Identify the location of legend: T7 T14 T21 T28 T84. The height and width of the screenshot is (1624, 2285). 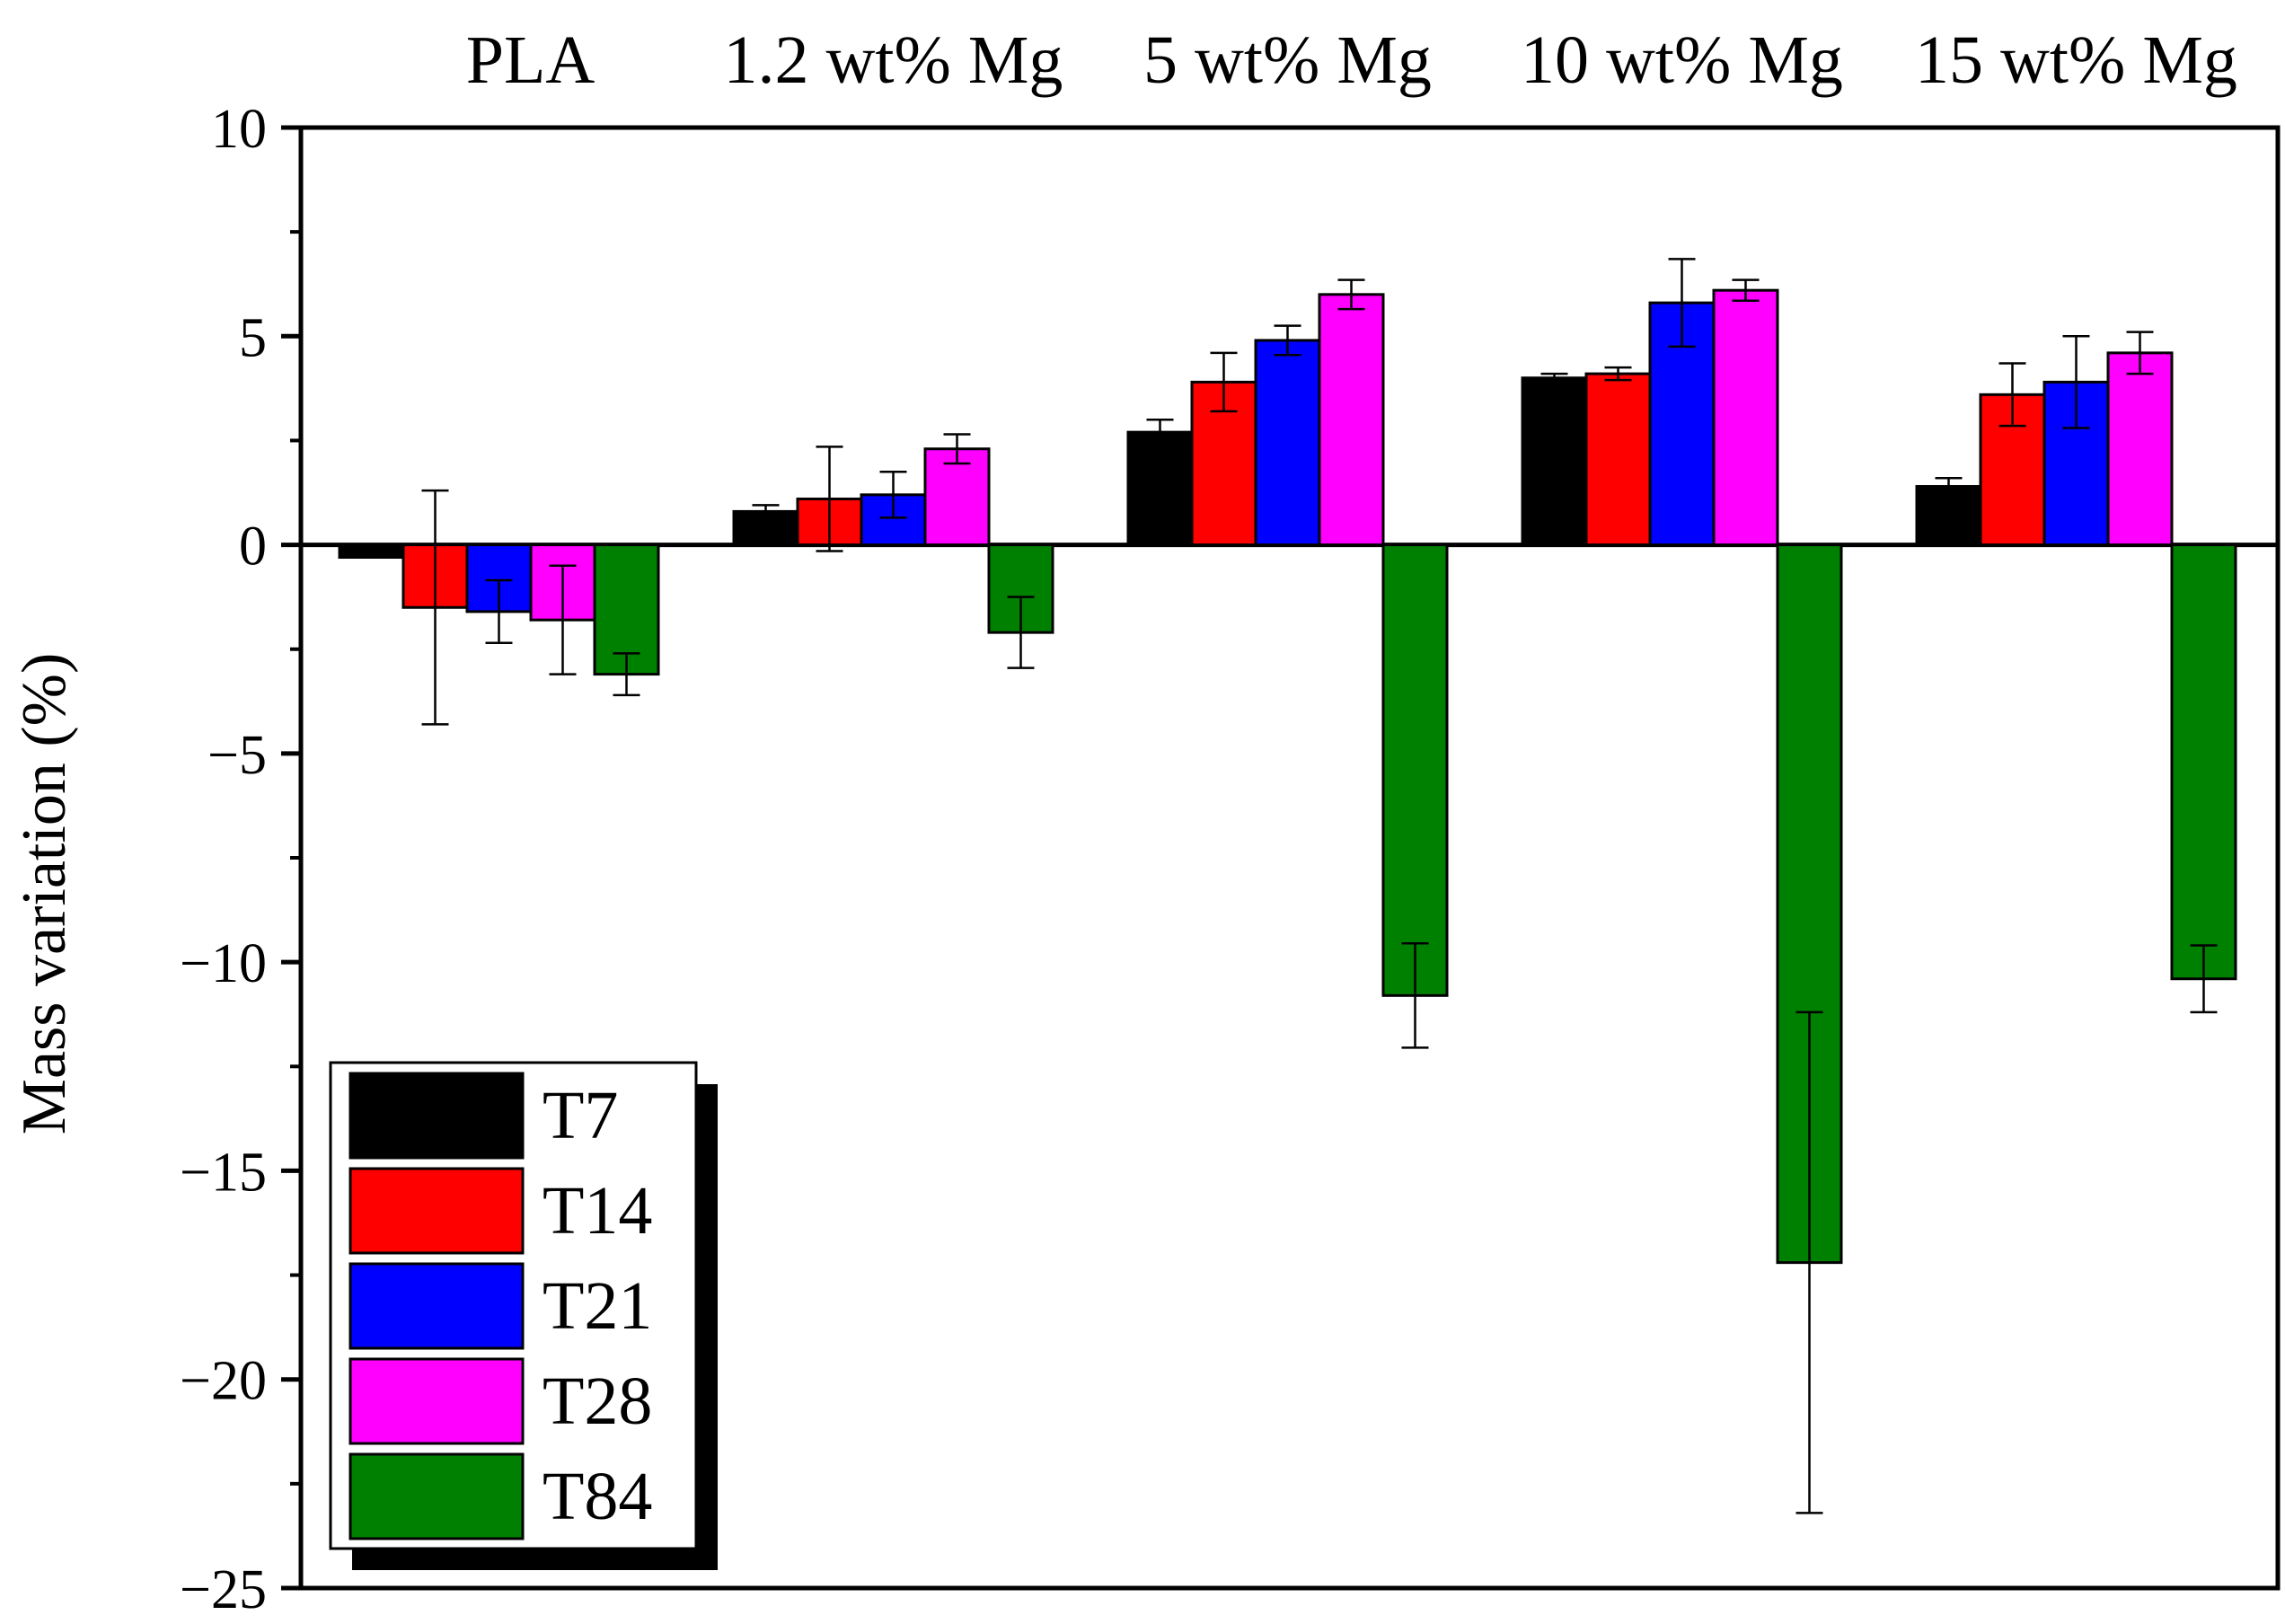
(523, 1315).